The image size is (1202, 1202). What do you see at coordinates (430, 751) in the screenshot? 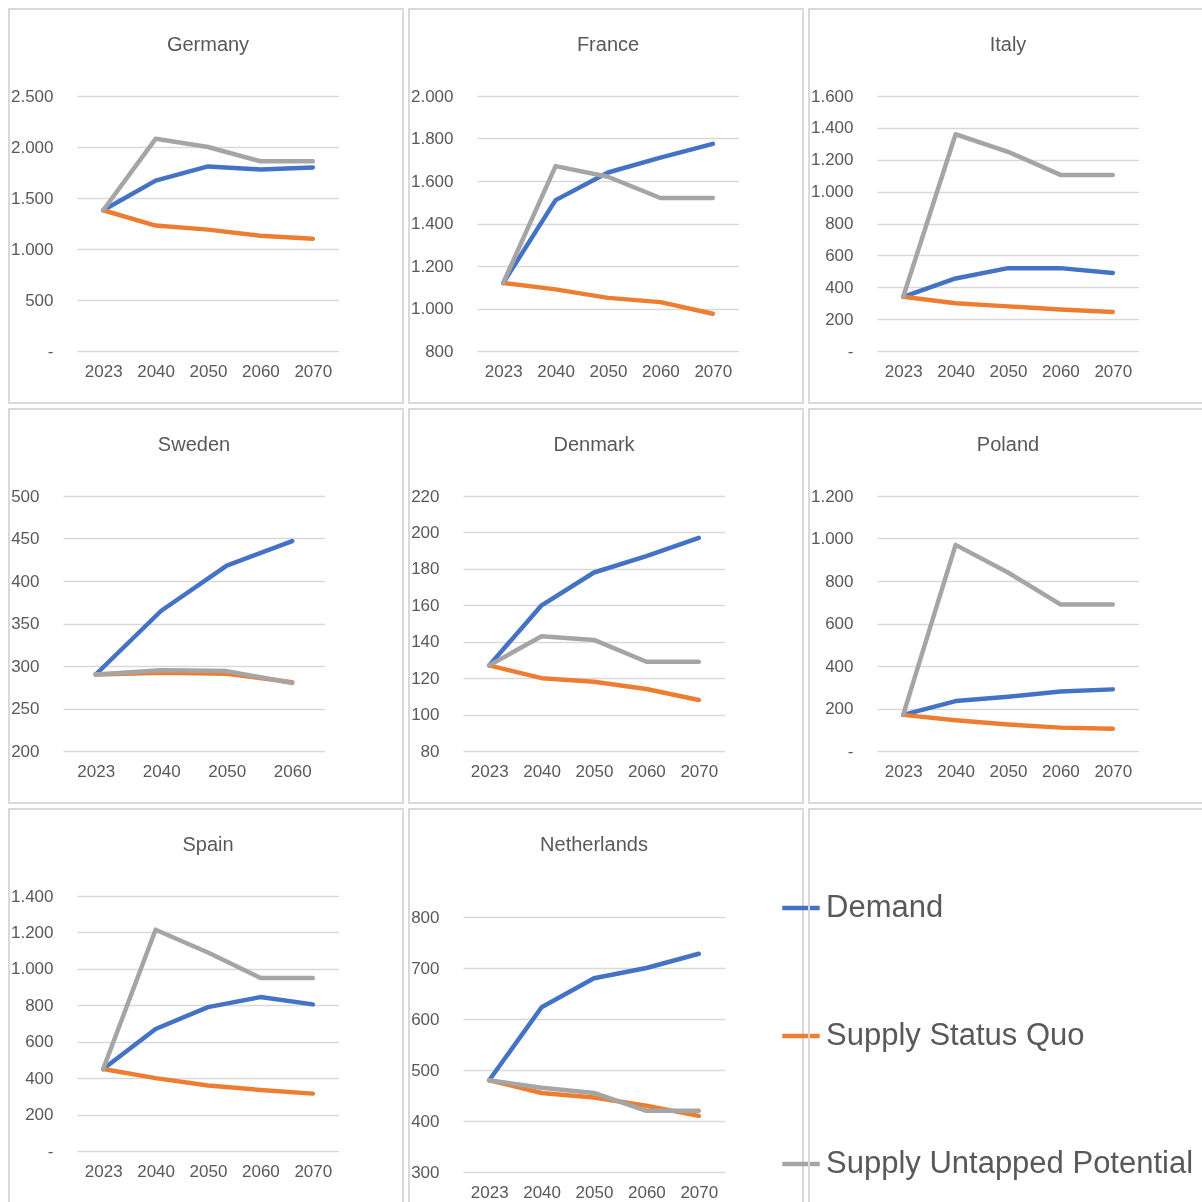
I see `y-tick-label: 80` at bounding box center [430, 751].